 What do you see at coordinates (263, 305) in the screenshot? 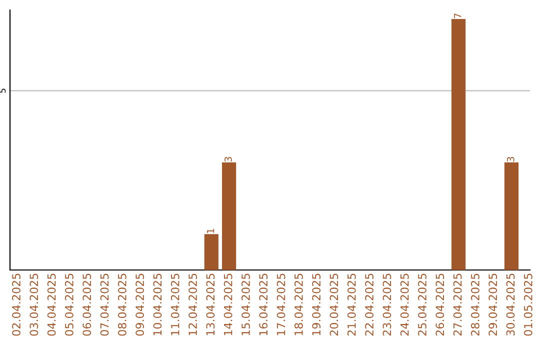
I see `x-tick-label: 16.04.2025` at bounding box center [263, 305].